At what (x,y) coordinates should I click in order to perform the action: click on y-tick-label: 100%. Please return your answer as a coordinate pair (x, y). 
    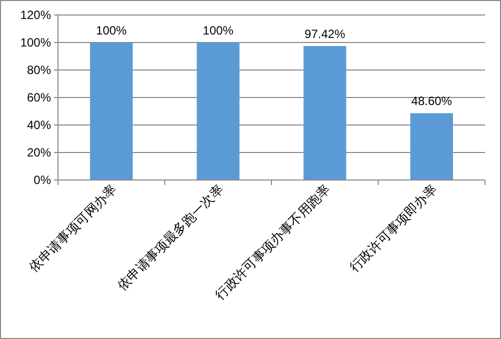
    Looking at the image, I should click on (36, 43).